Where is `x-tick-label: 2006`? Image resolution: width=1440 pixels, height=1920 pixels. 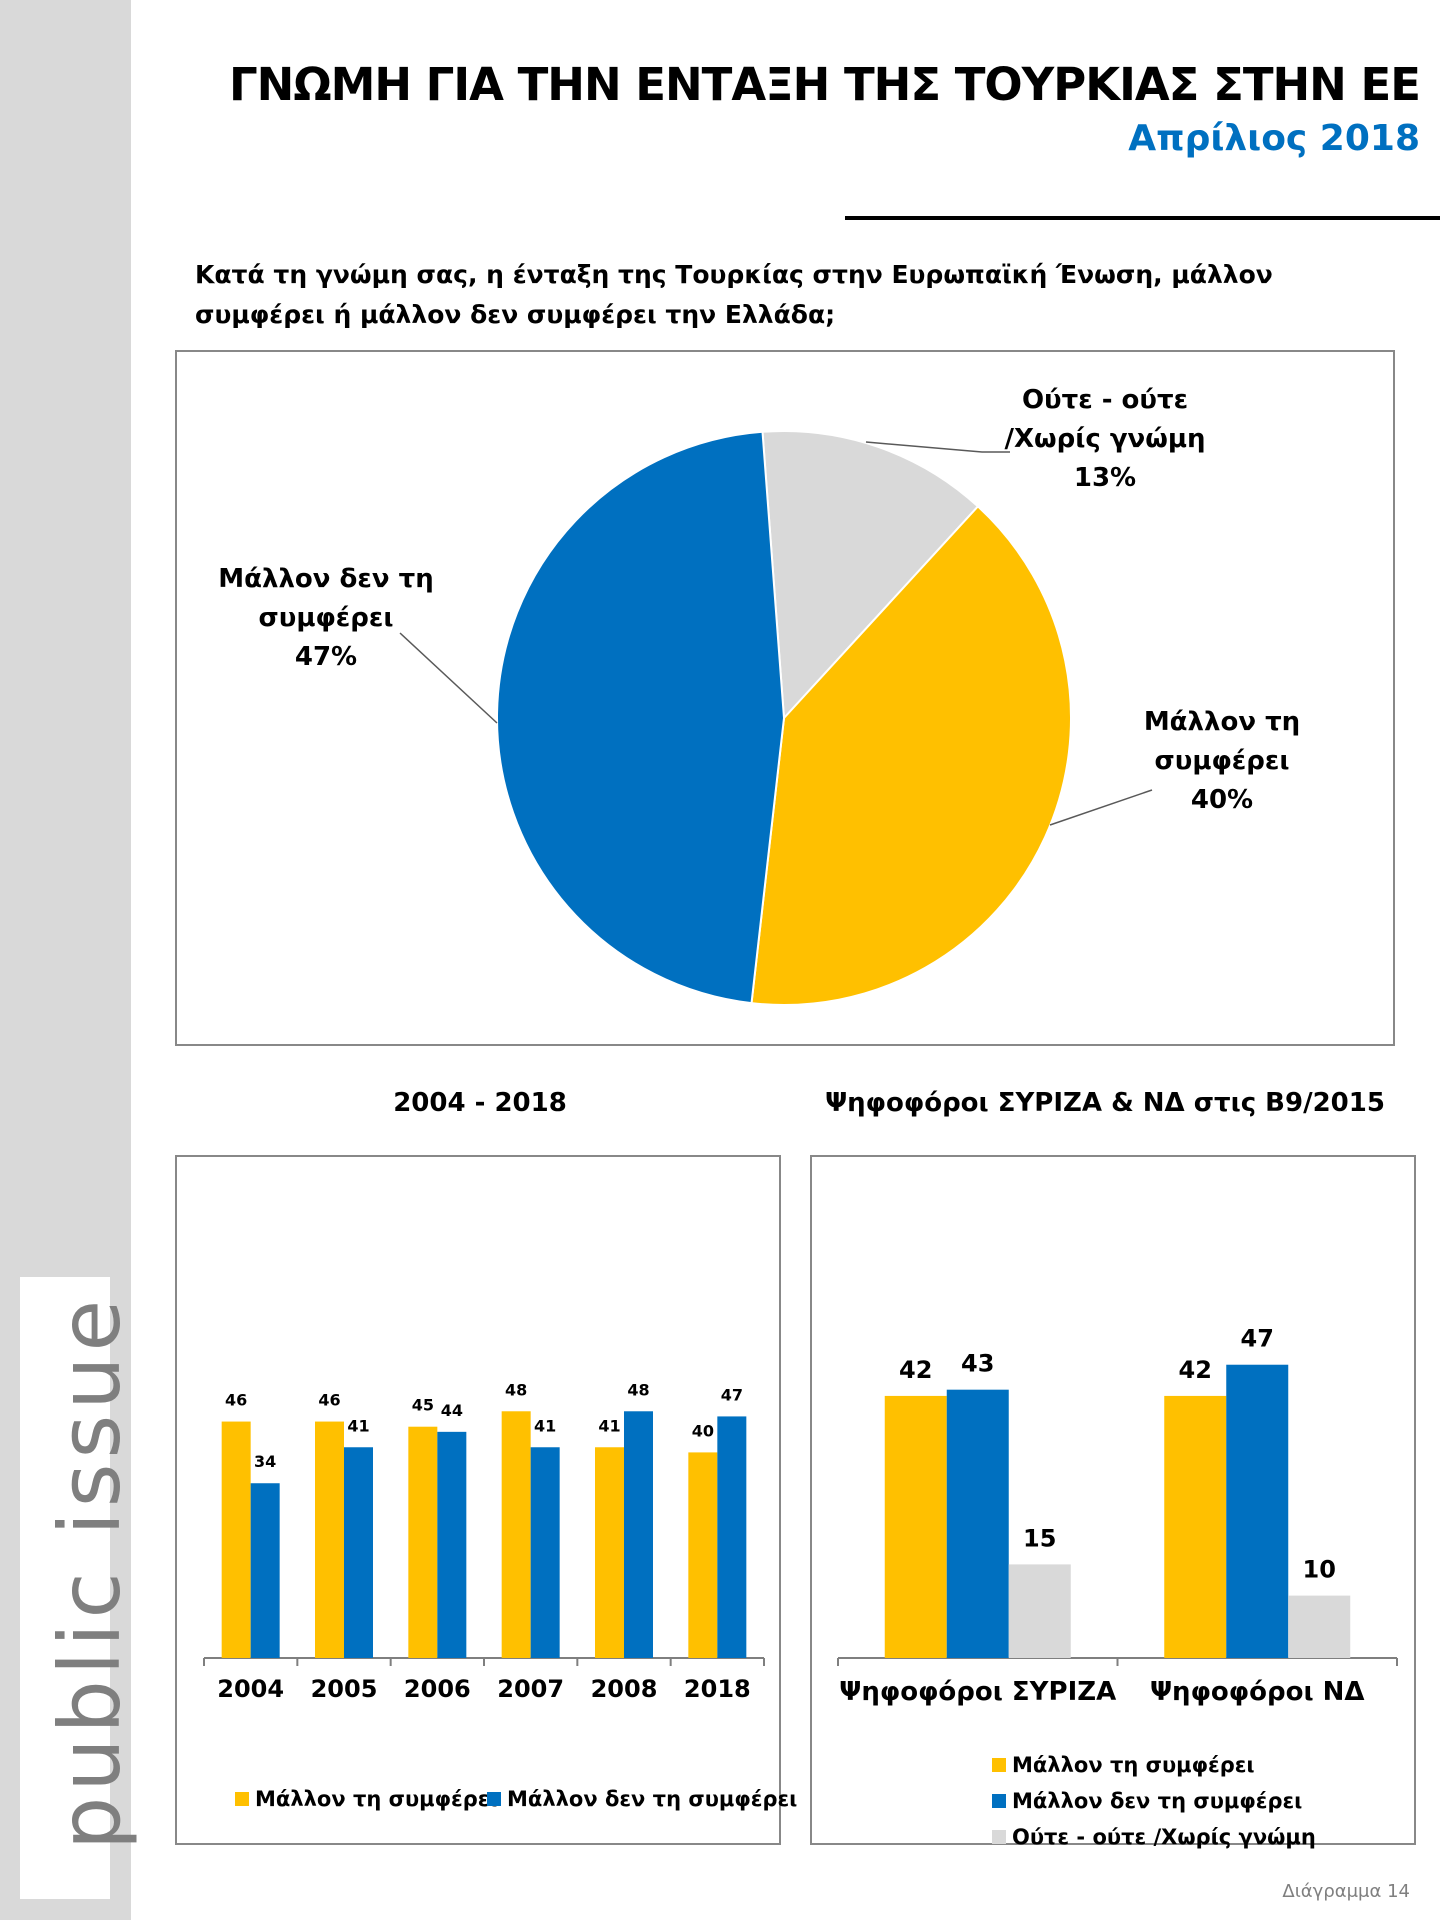 x-tick-label: 2006 is located at coordinates (437, 1689).